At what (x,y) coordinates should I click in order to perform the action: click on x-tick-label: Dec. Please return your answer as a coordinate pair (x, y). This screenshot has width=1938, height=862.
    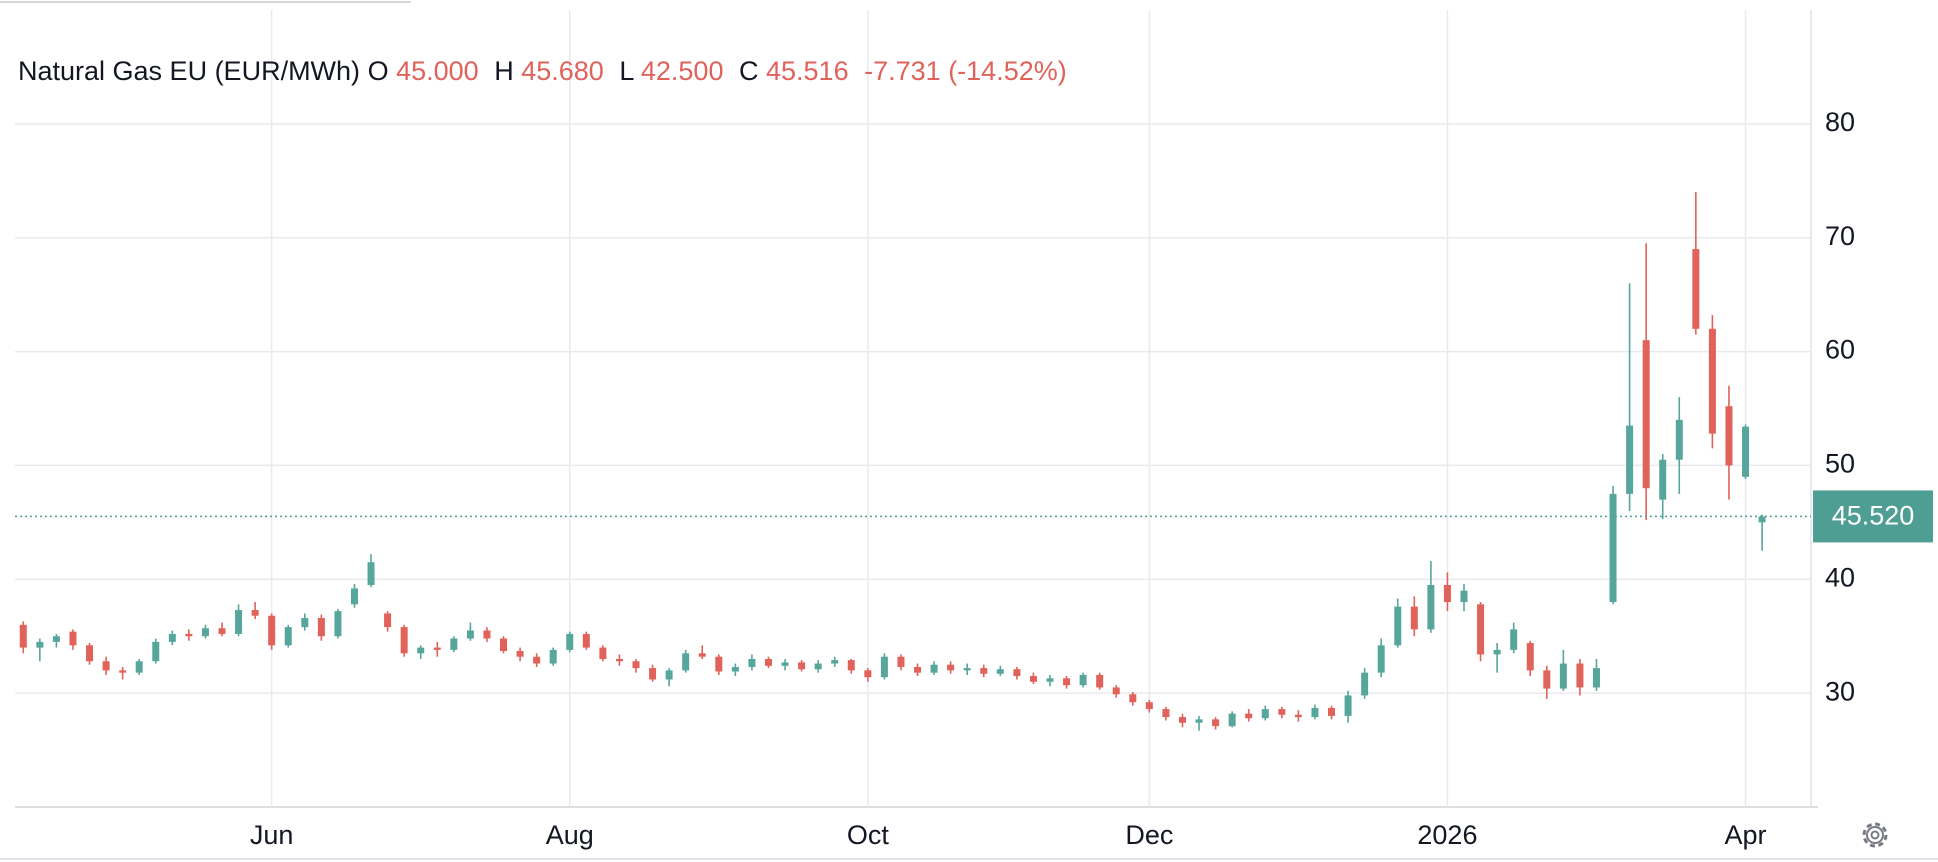
    Looking at the image, I should click on (1149, 835).